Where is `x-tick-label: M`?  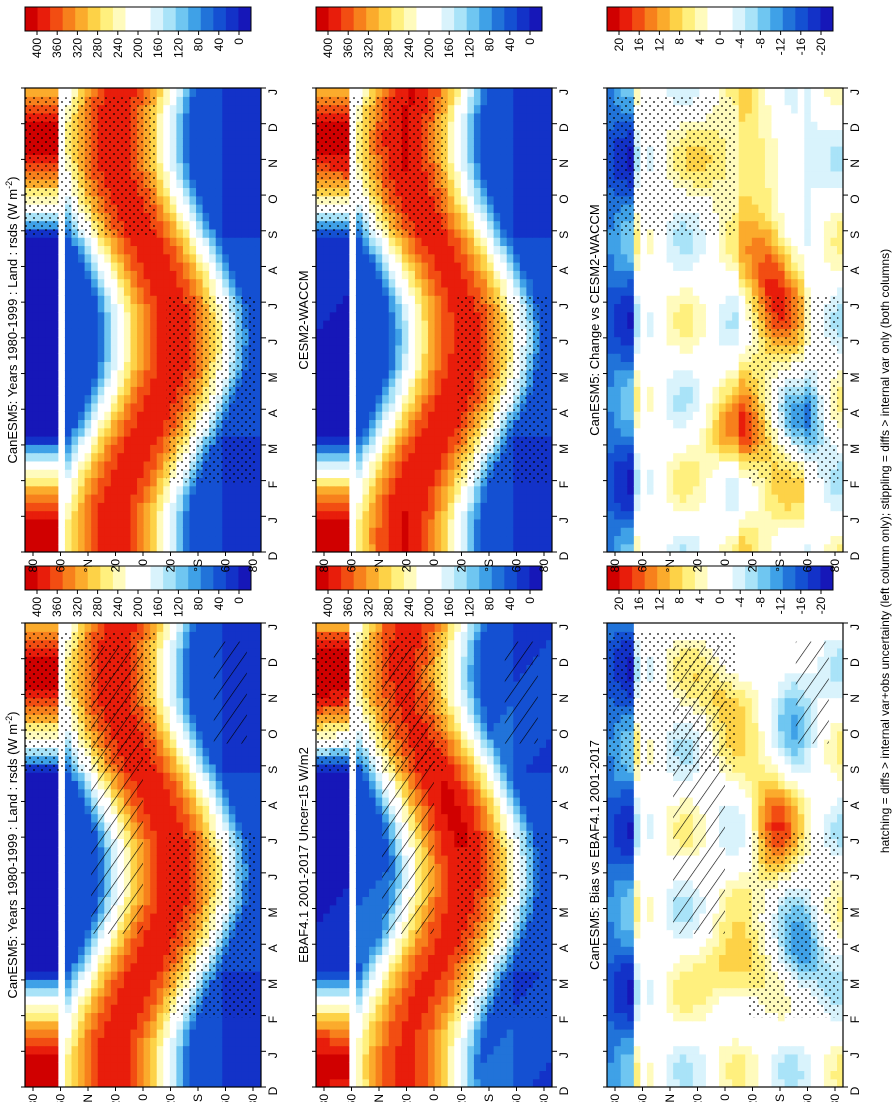 x-tick-label: M is located at coordinates (273, 378).